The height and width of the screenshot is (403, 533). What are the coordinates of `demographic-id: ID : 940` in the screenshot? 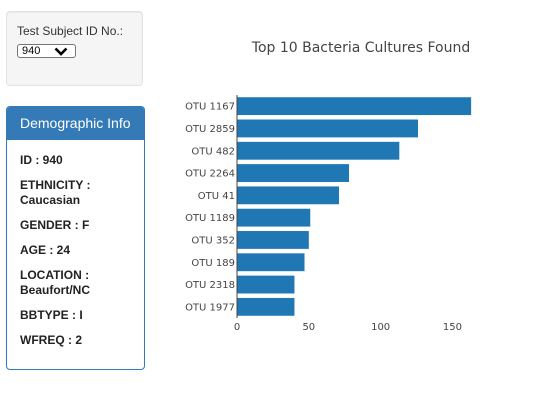 It's located at (41, 160).